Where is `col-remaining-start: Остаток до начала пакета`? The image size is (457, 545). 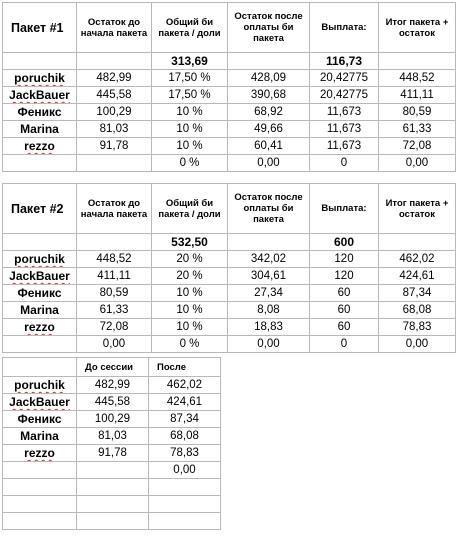 col-remaining-start: Остаток до начала пакета is located at coordinates (114, 27).